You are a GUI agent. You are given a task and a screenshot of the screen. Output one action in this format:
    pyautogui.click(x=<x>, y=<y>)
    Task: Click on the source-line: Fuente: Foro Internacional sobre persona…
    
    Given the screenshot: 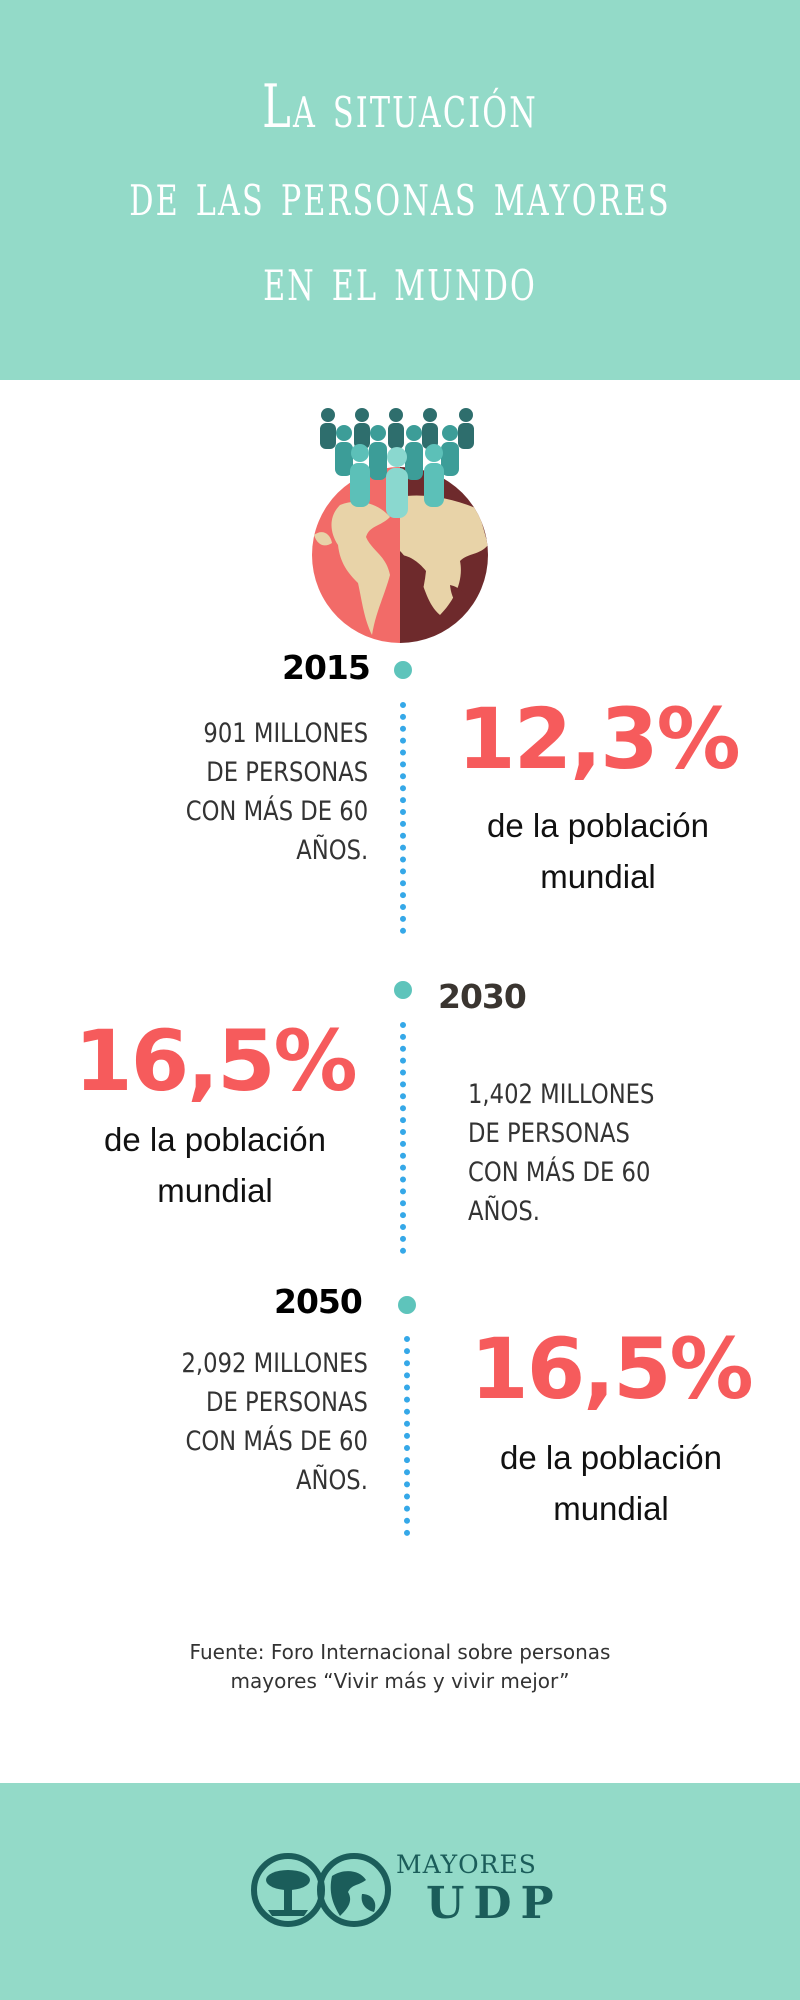 What is the action you would take?
    pyautogui.click(x=400, y=1652)
    